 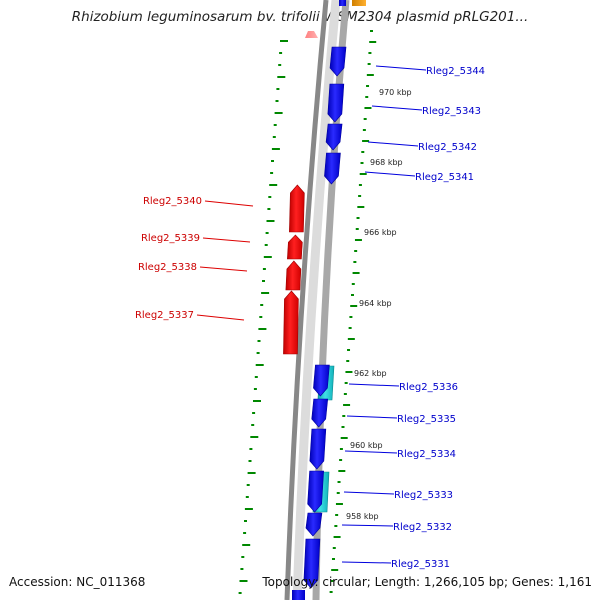 I want to click on gene-layer, so click(x=315, y=323).